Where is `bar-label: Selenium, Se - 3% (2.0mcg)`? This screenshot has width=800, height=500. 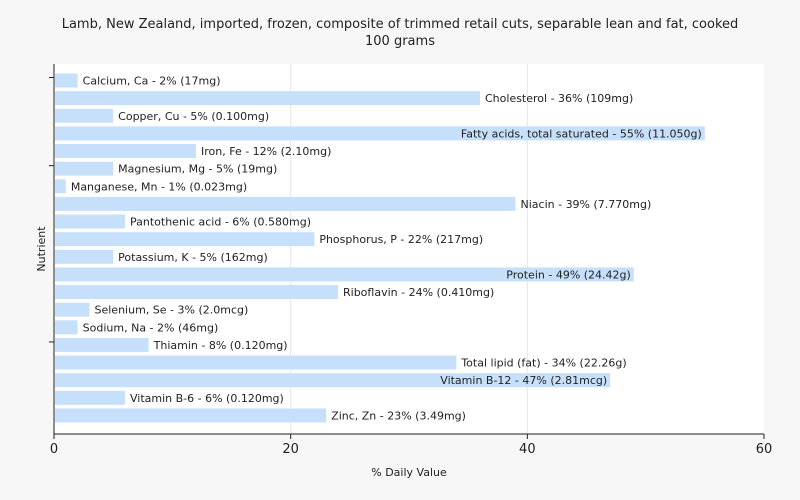 bar-label: Selenium, Se - 3% (2.0mcg) is located at coordinates (172, 310).